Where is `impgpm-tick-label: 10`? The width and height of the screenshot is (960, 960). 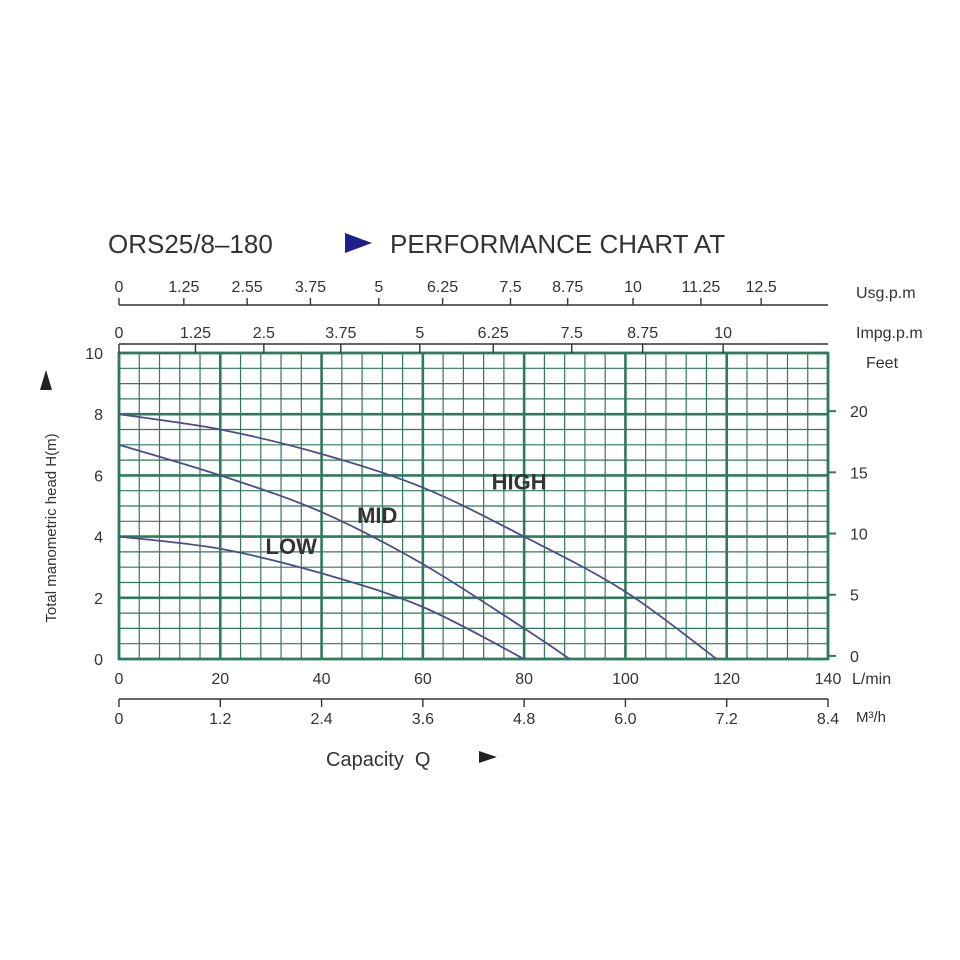
impgpm-tick-label: 10 is located at coordinates (723, 333).